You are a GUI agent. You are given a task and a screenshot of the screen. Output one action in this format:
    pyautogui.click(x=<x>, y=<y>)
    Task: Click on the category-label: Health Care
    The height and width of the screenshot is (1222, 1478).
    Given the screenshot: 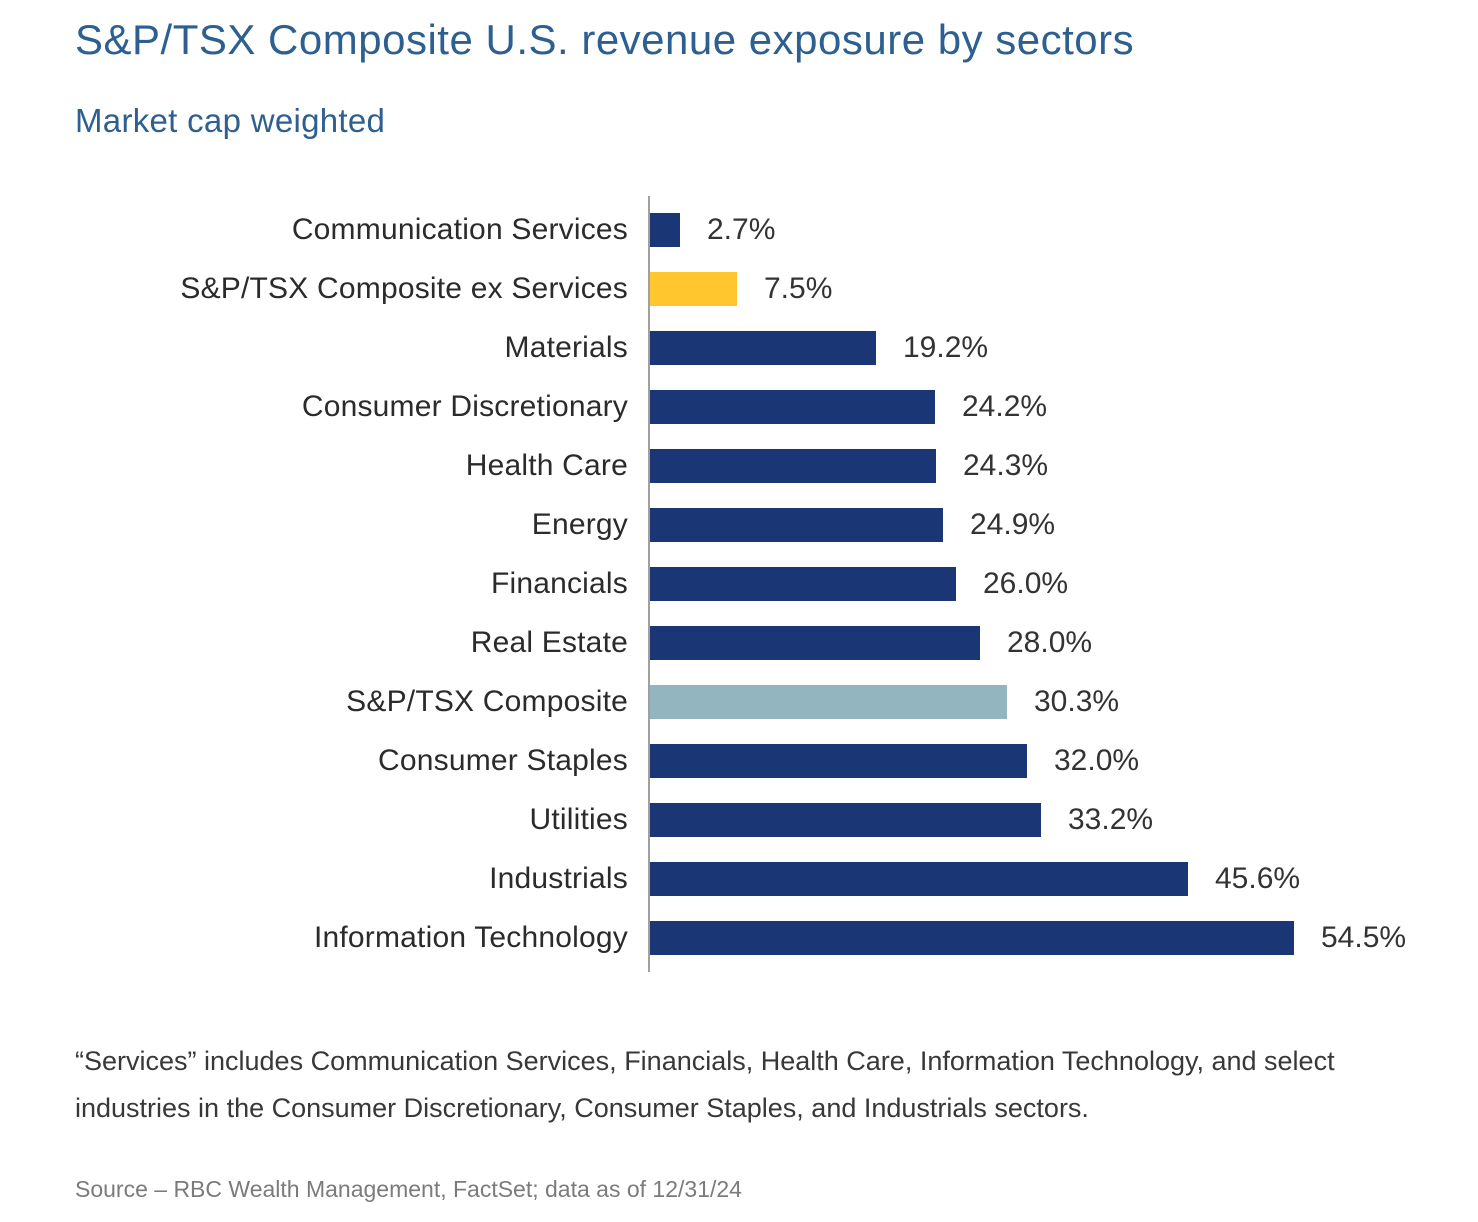 What is the action you would take?
    pyautogui.click(x=546, y=465)
    